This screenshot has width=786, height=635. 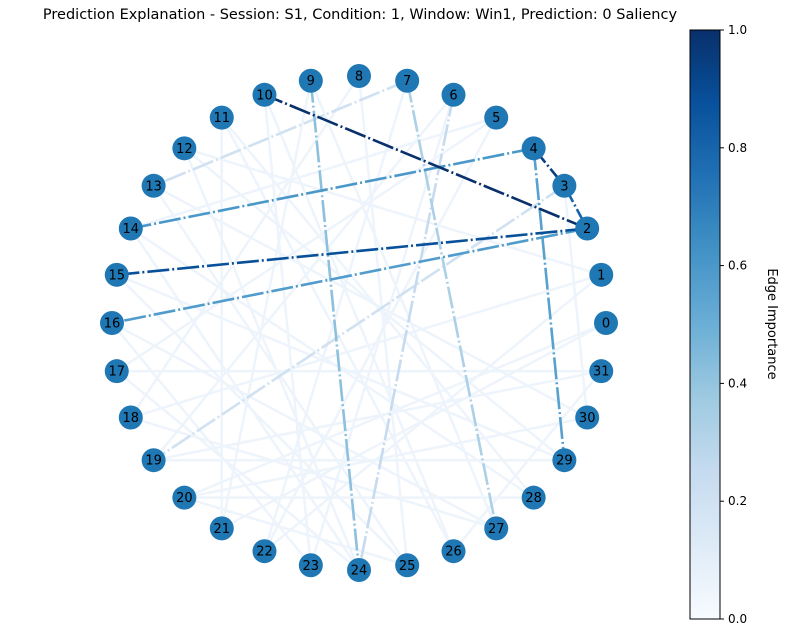 I want to click on graph-node-15: 15, so click(x=116, y=274).